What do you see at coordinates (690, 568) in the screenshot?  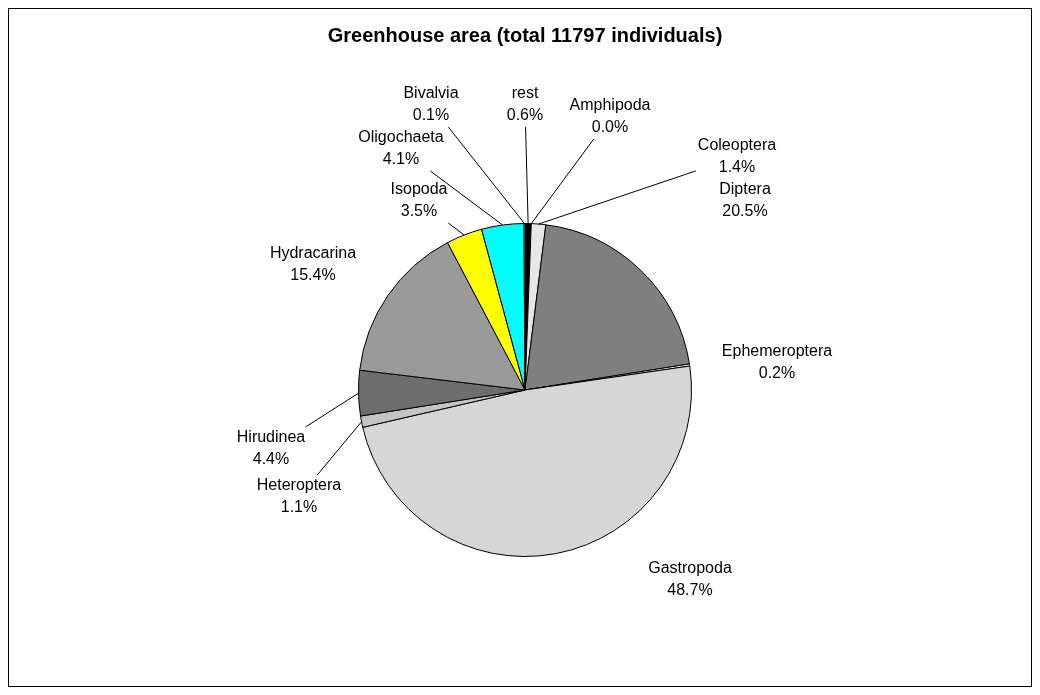 I see `slice-label: Gastropoda` at bounding box center [690, 568].